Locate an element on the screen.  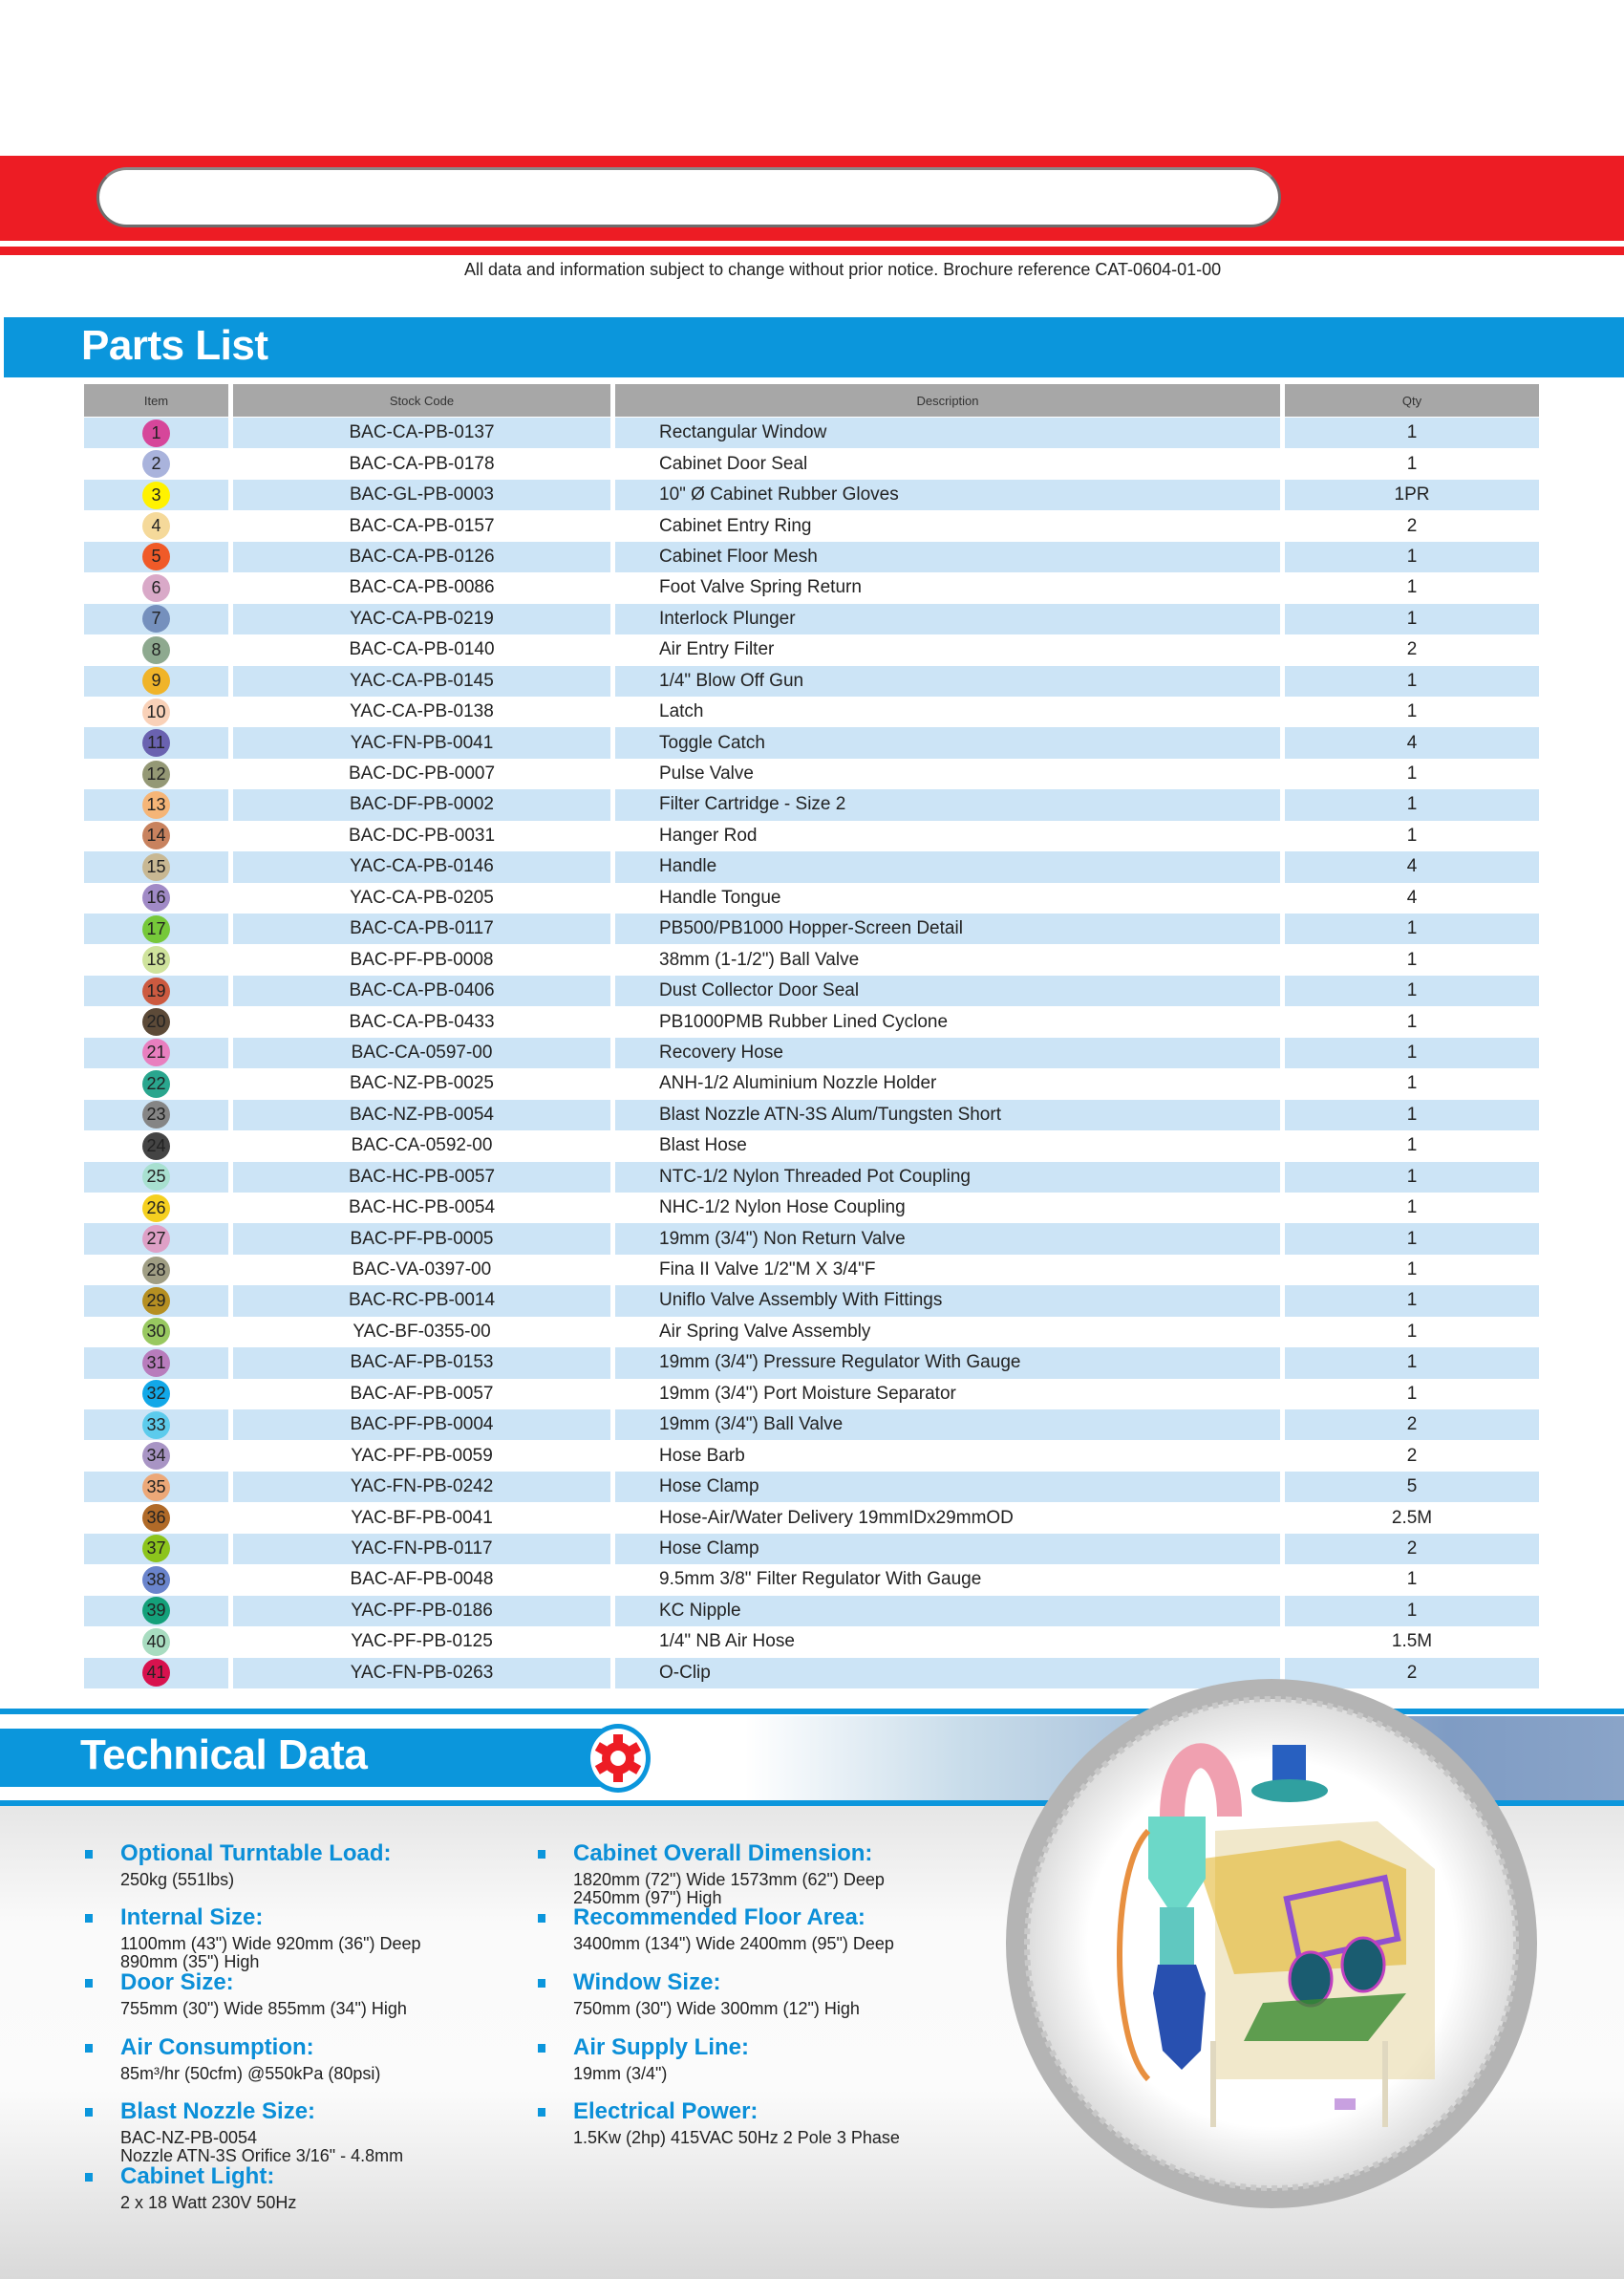
table-row: 37 YAC-FN-PB-0117 Hose Clamp 2 is located at coordinates (812, 1549).